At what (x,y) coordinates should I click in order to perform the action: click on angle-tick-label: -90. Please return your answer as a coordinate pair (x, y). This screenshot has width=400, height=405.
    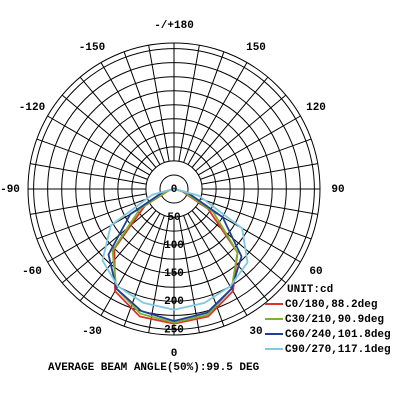
    Looking at the image, I should click on (10, 190).